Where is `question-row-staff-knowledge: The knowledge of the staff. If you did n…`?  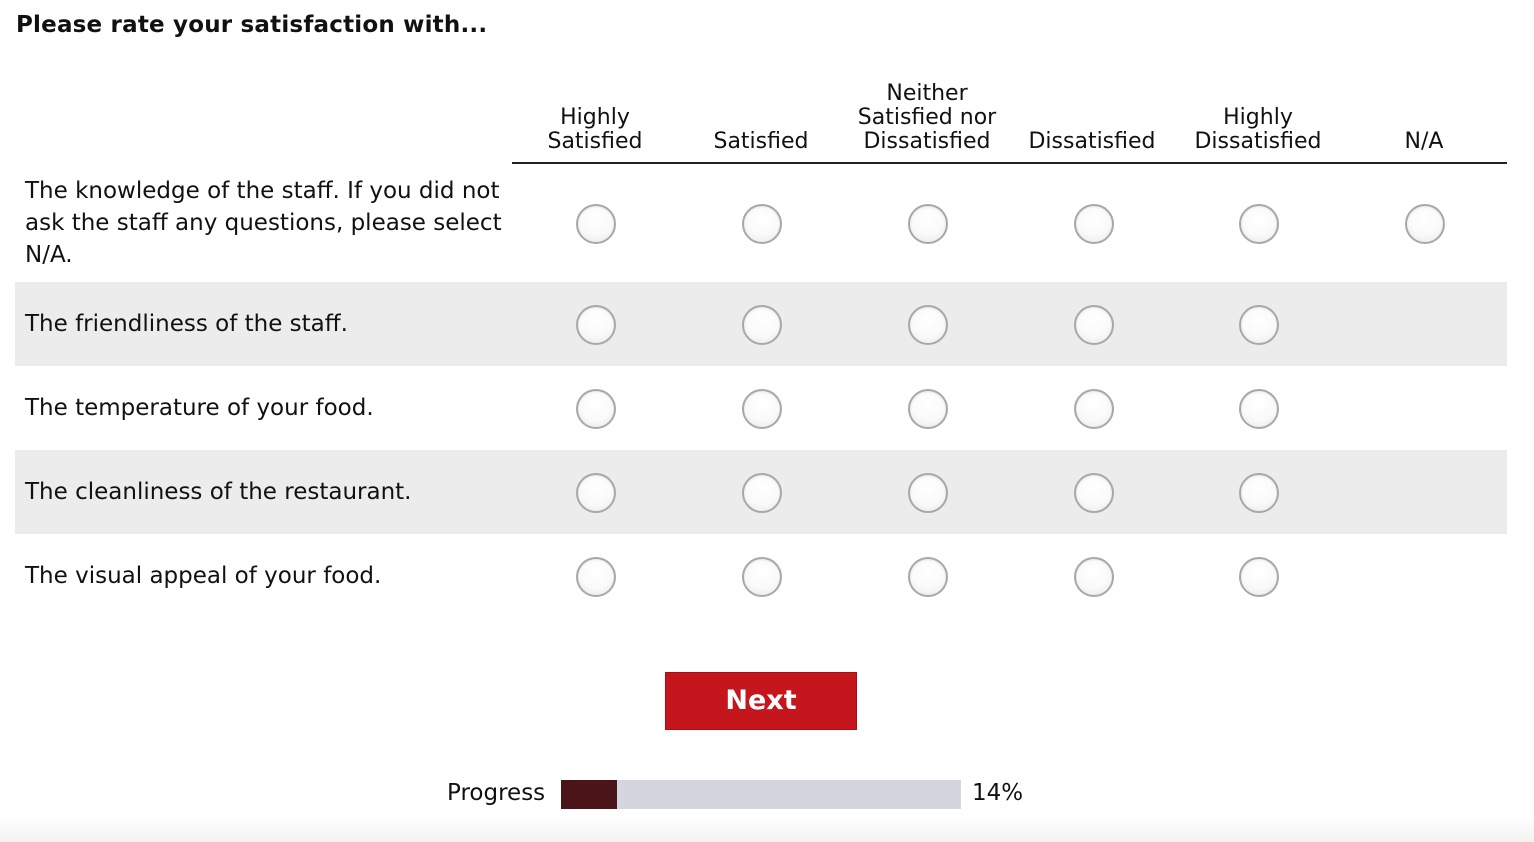 question-row-staff-knowledge: The knowledge of the staff. If you did n… is located at coordinates (761, 223).